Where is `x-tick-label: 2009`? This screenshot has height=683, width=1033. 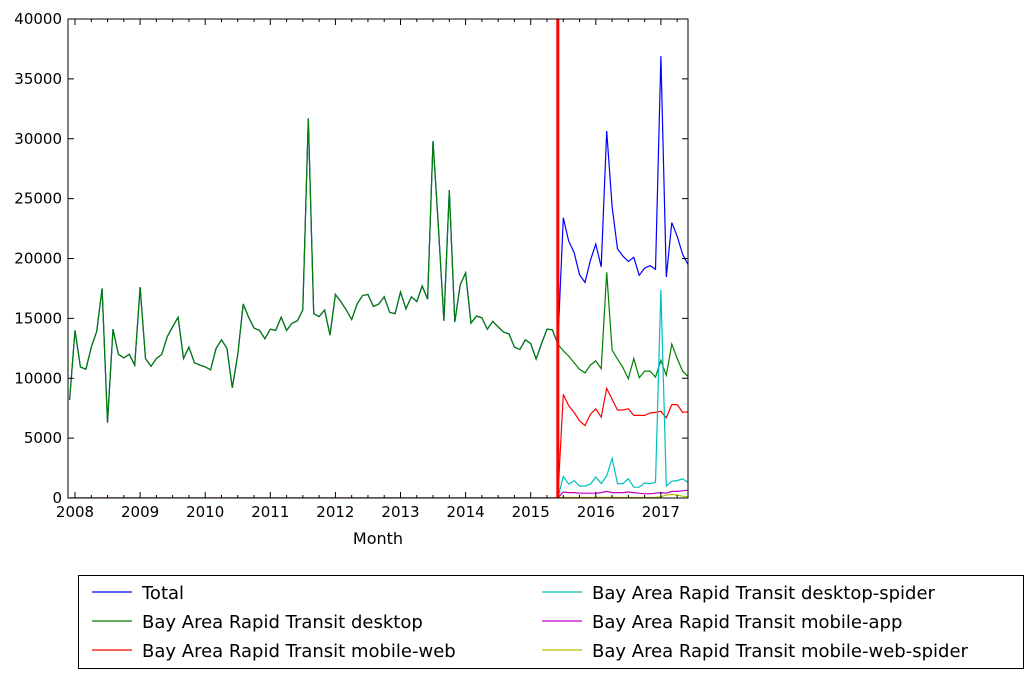 x-tick-label: 2009 is located at coordinates (140, 512).